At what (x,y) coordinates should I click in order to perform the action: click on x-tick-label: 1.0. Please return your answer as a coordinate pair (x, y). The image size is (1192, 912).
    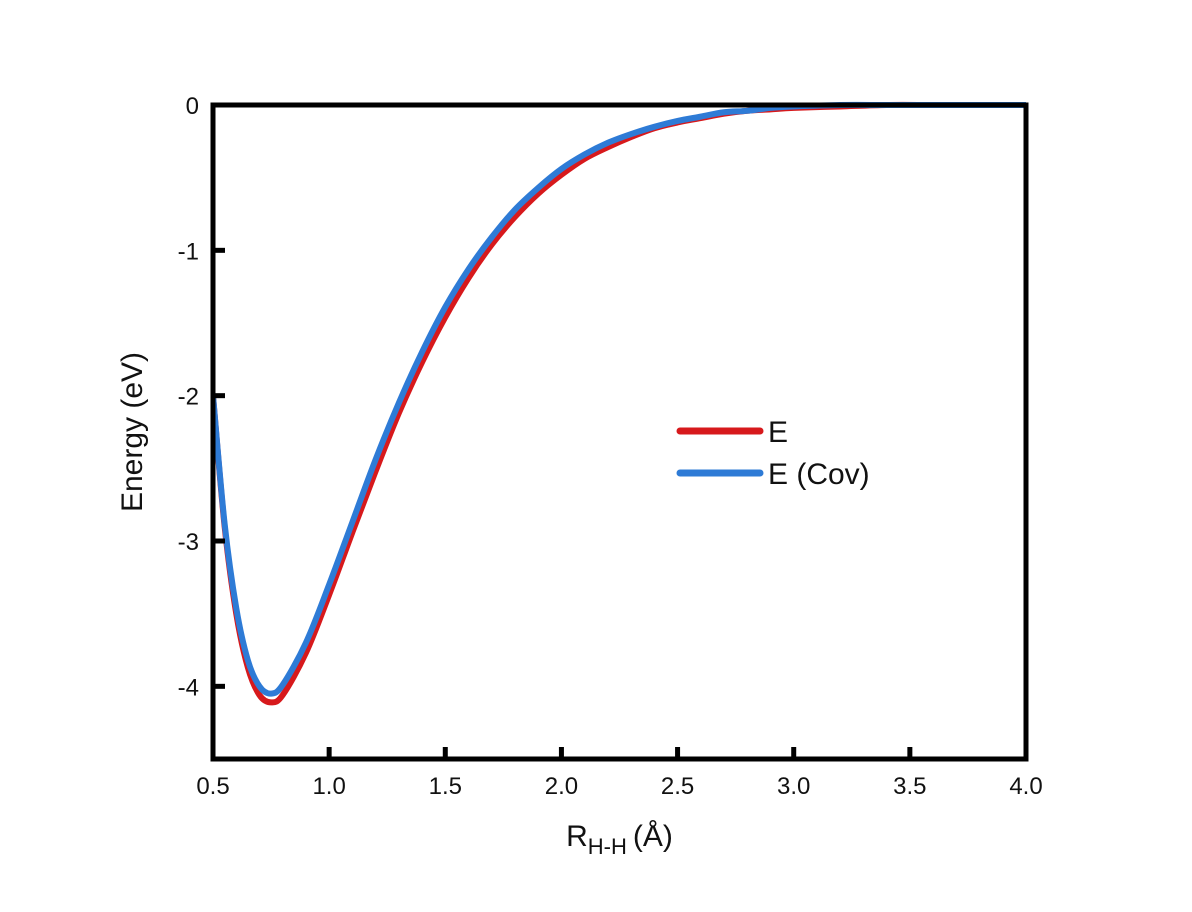
    Looking at the image, I should click on (328, 786).